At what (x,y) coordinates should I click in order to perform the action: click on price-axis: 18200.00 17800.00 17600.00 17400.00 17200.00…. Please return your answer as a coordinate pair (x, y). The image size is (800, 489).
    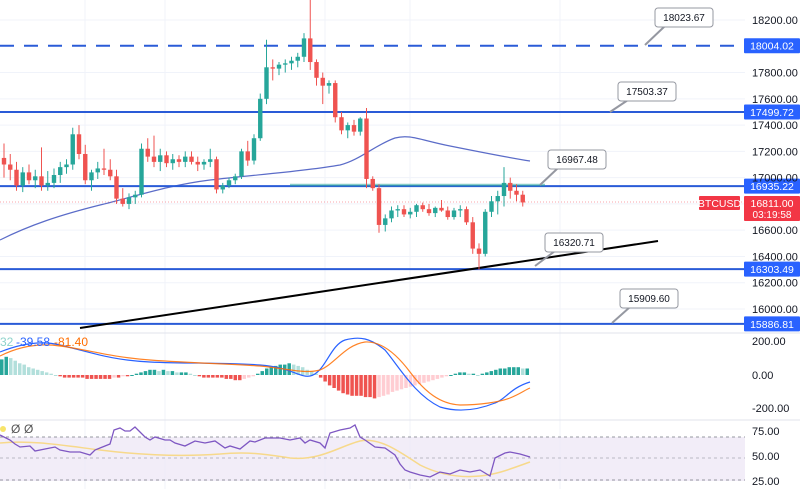
    Looking at the image, I should click on (775, 165).